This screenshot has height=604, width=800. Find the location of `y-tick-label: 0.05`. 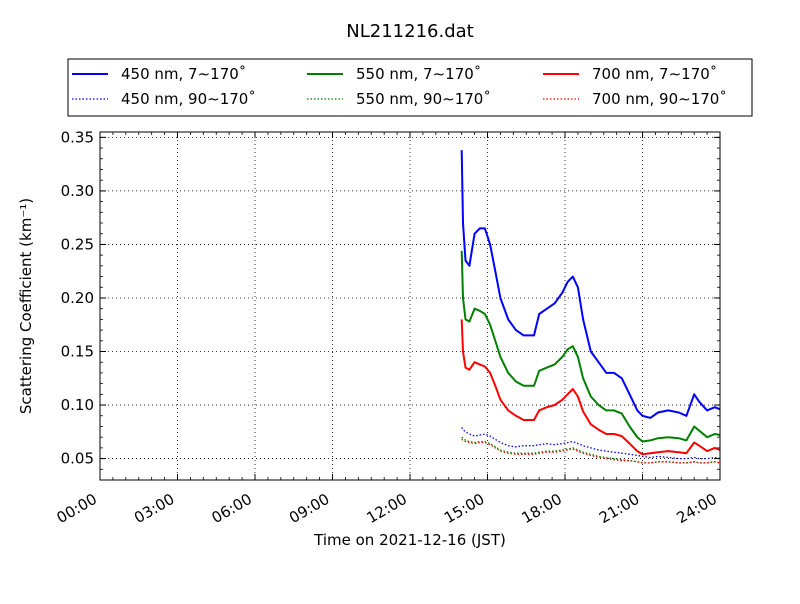

y-tick-label: 0.05 is located at coordinates (77, 459).